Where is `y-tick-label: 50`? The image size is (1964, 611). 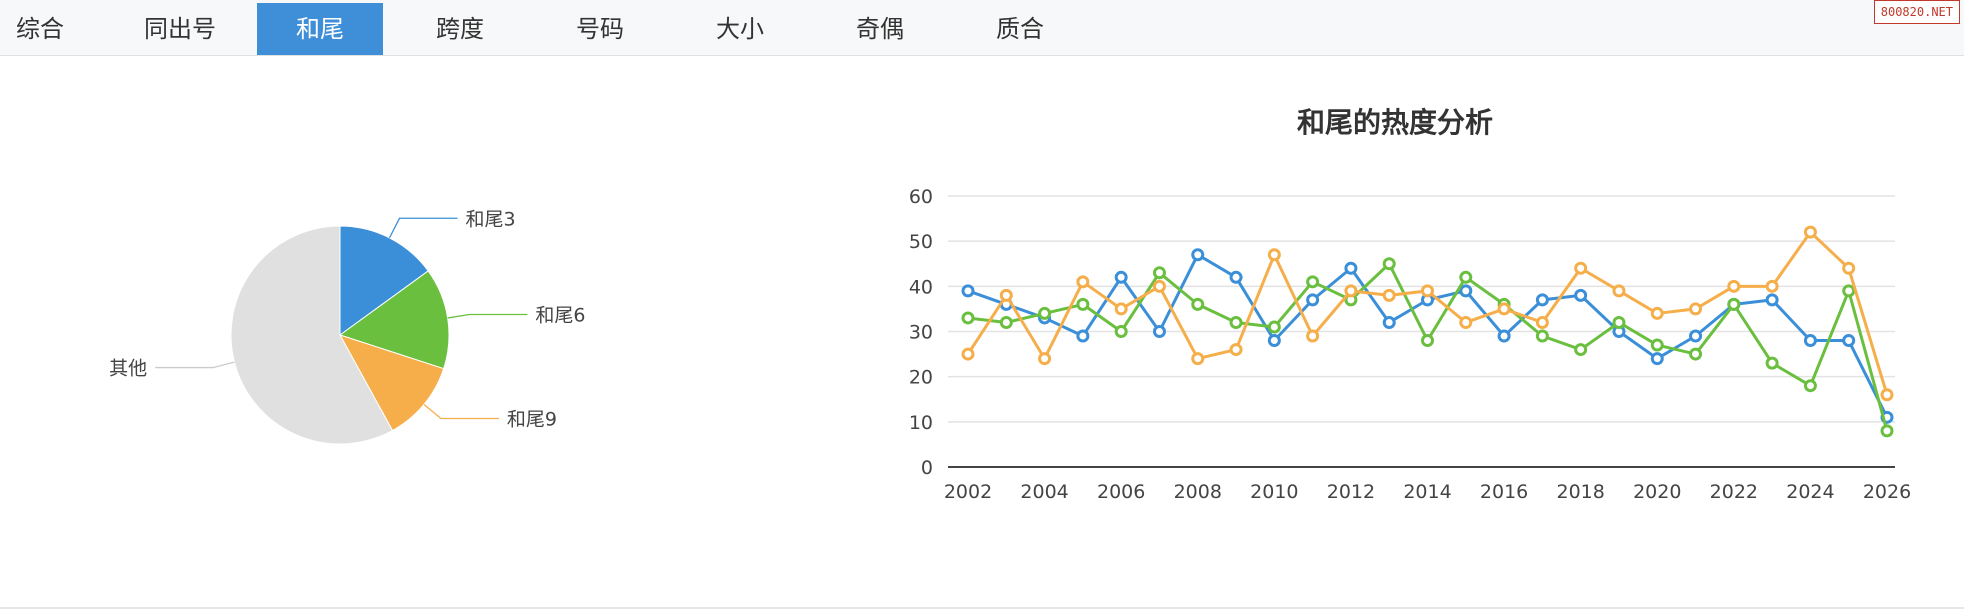
y-tick-label: 50 is located at coordinates (921, 242).